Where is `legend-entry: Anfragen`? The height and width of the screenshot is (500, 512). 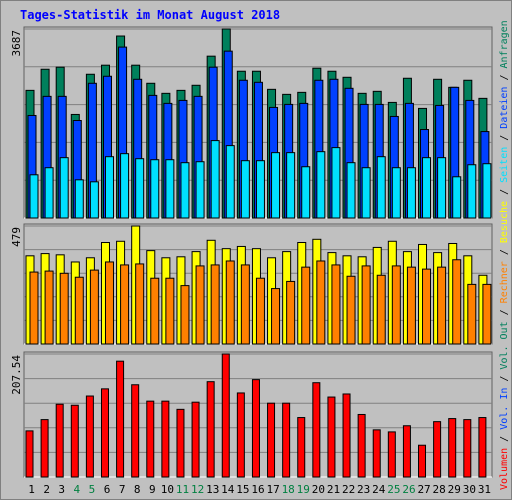 legend-entry: Anfragen is located at coordinates (504, 44).